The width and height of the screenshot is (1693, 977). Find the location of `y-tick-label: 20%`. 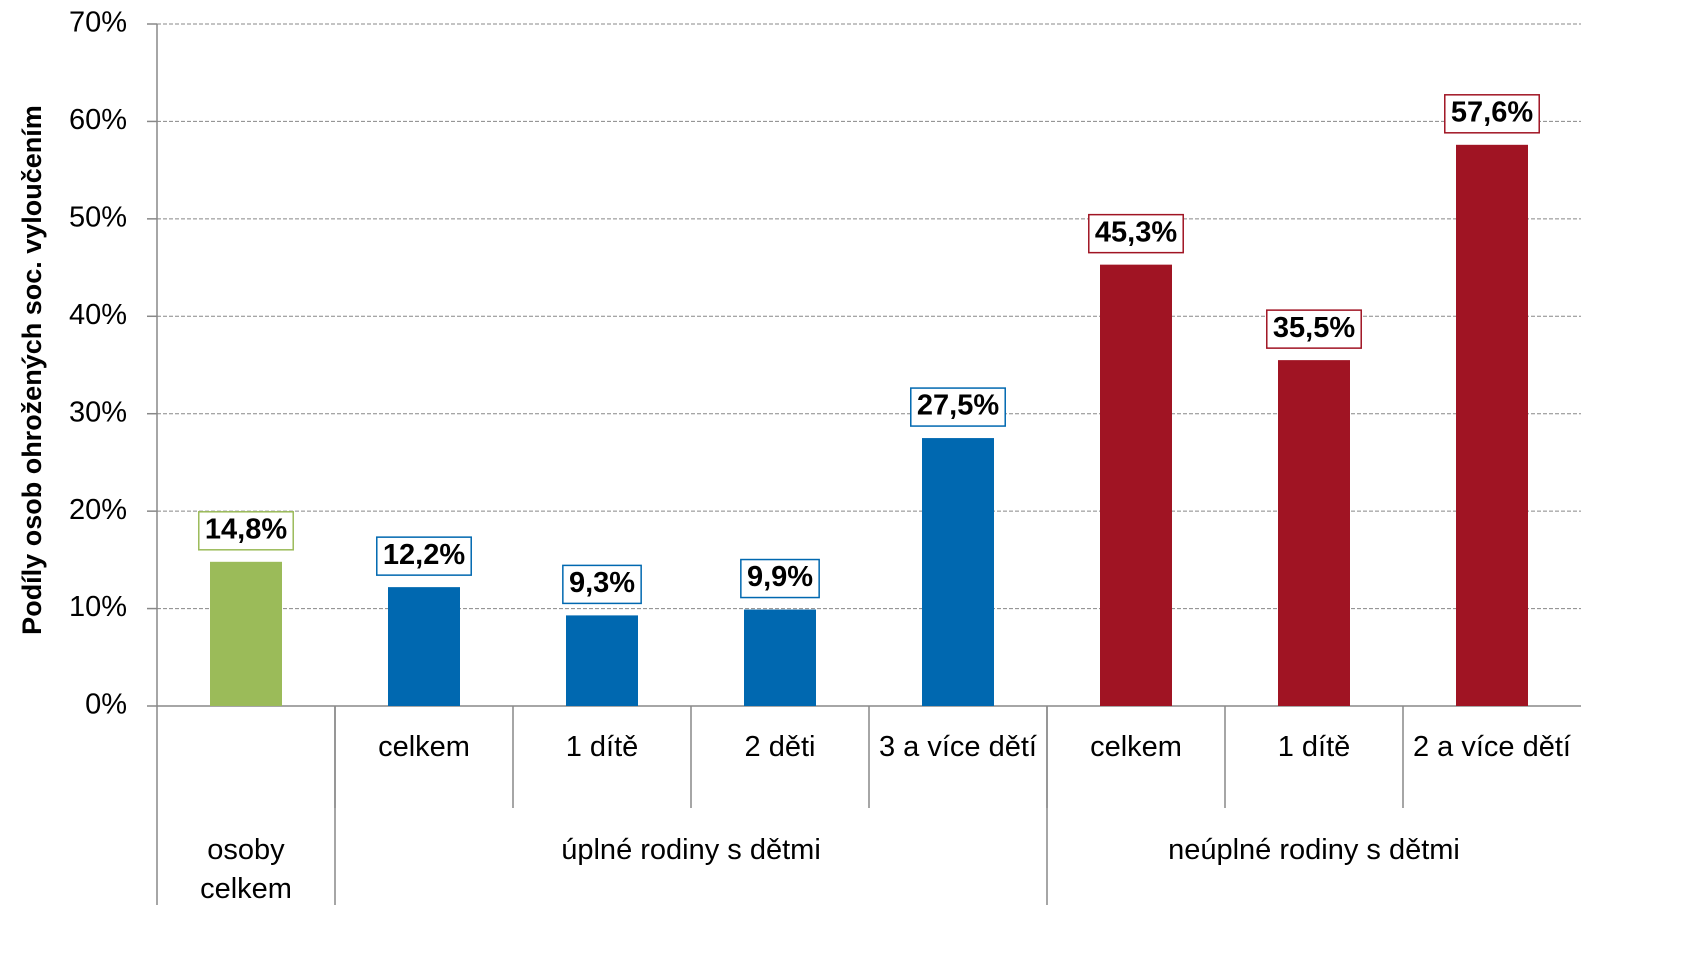

y-tick-label: 20% is located at coordinates (98, 510).